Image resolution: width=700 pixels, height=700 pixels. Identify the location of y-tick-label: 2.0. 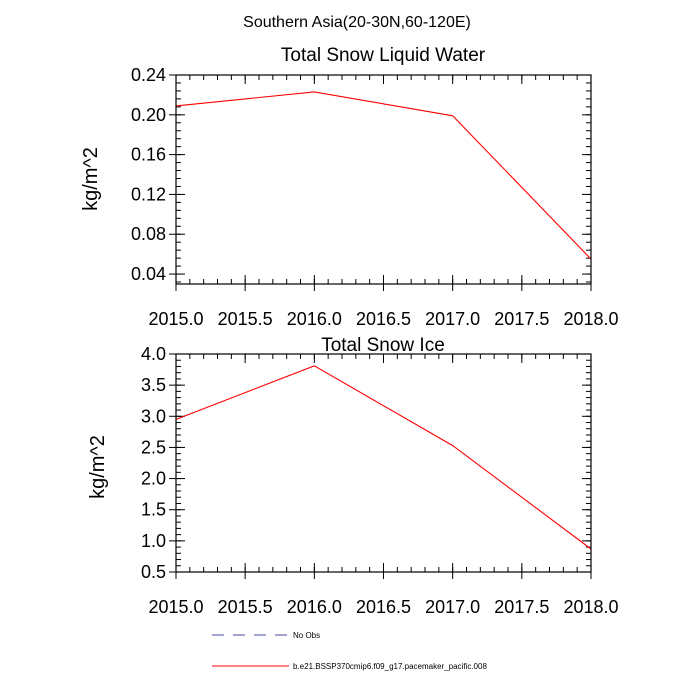
(153, 479).